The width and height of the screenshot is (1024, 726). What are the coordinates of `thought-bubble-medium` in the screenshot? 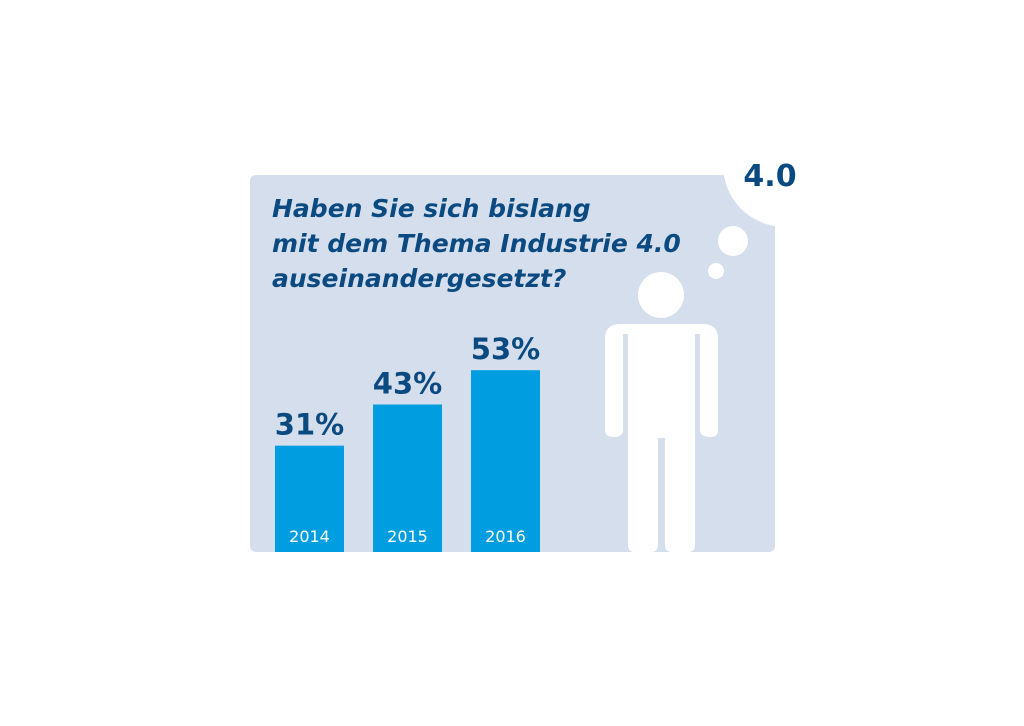 It's located at (733, 241).